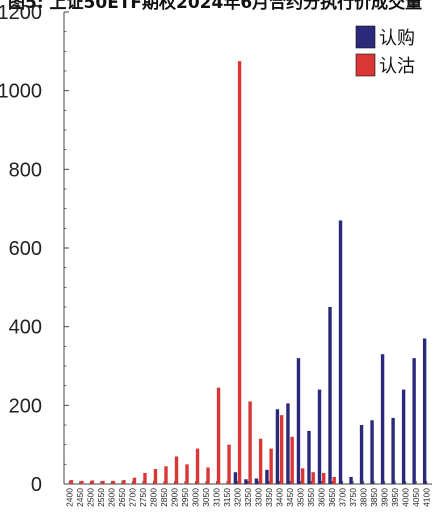 This screenshot has width=436, height=517. Describe the element at coordinates (311, 497) in the screenshot. I see `x-tick-label: 3550` at that location.